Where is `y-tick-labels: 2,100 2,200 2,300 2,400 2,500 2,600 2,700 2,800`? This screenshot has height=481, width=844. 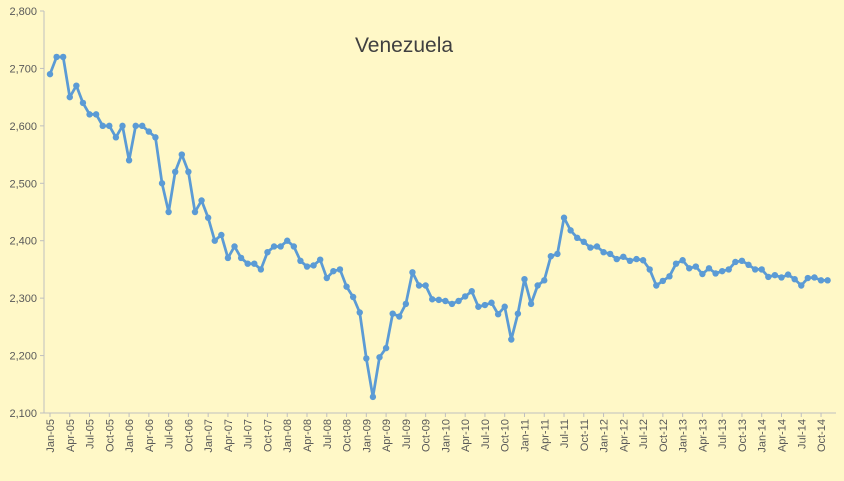 y-tick-labels: 2,100 2,200 2,300 2,400 2,500 2,600 2,700 2,800 is located at coordinates (26, 213).